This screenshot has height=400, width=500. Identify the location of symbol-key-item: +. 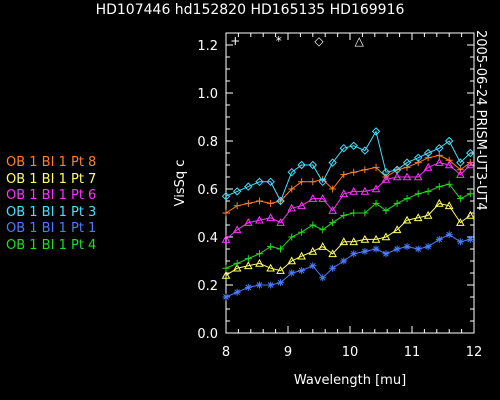
(235, 41).